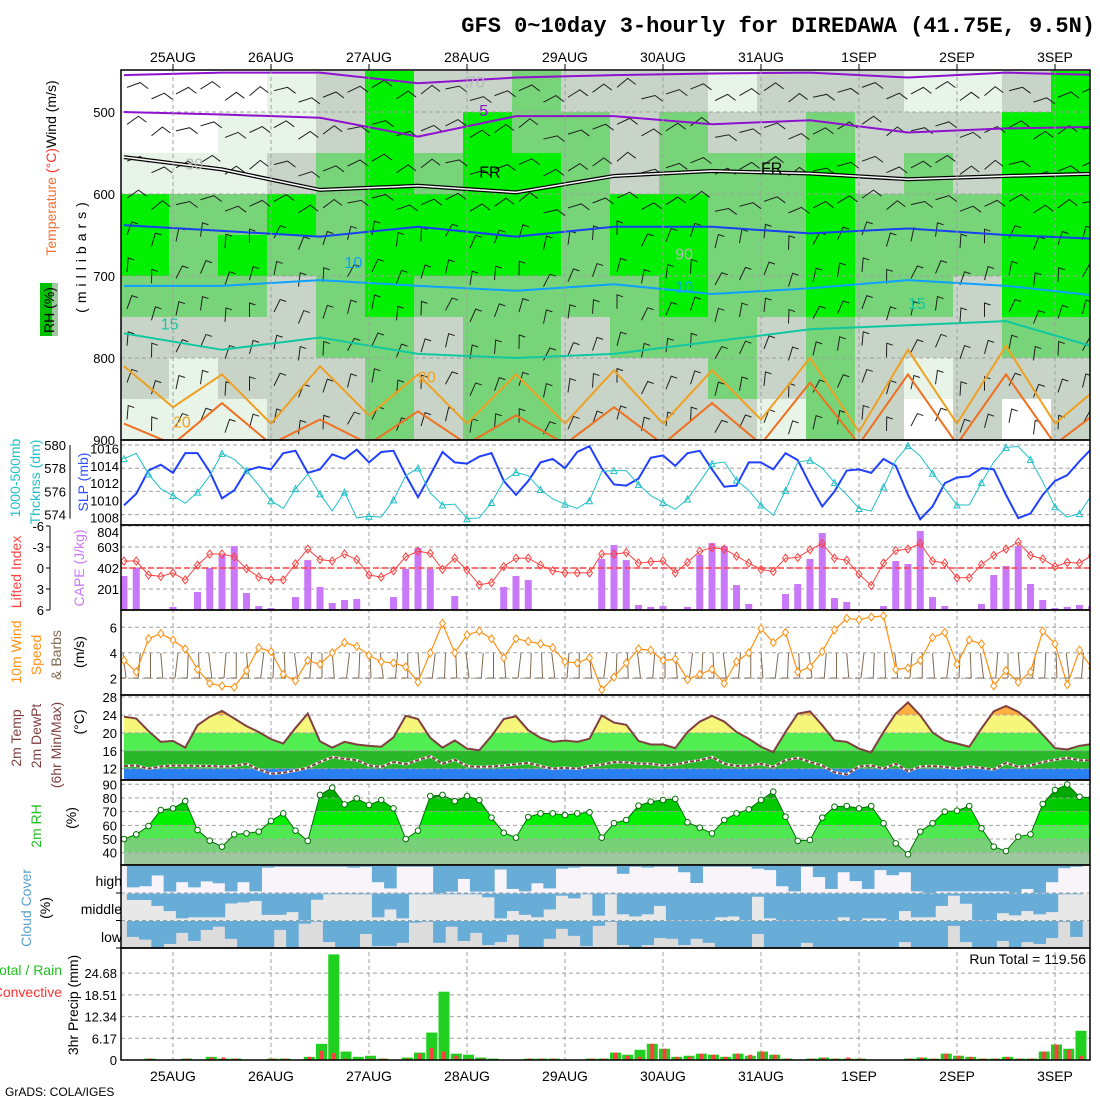 This screenshot has height=1100, width=1100. Describe the element at coordinates (55, 491) in the screenshot. I see `thickness-tick-label: 576` at that location.